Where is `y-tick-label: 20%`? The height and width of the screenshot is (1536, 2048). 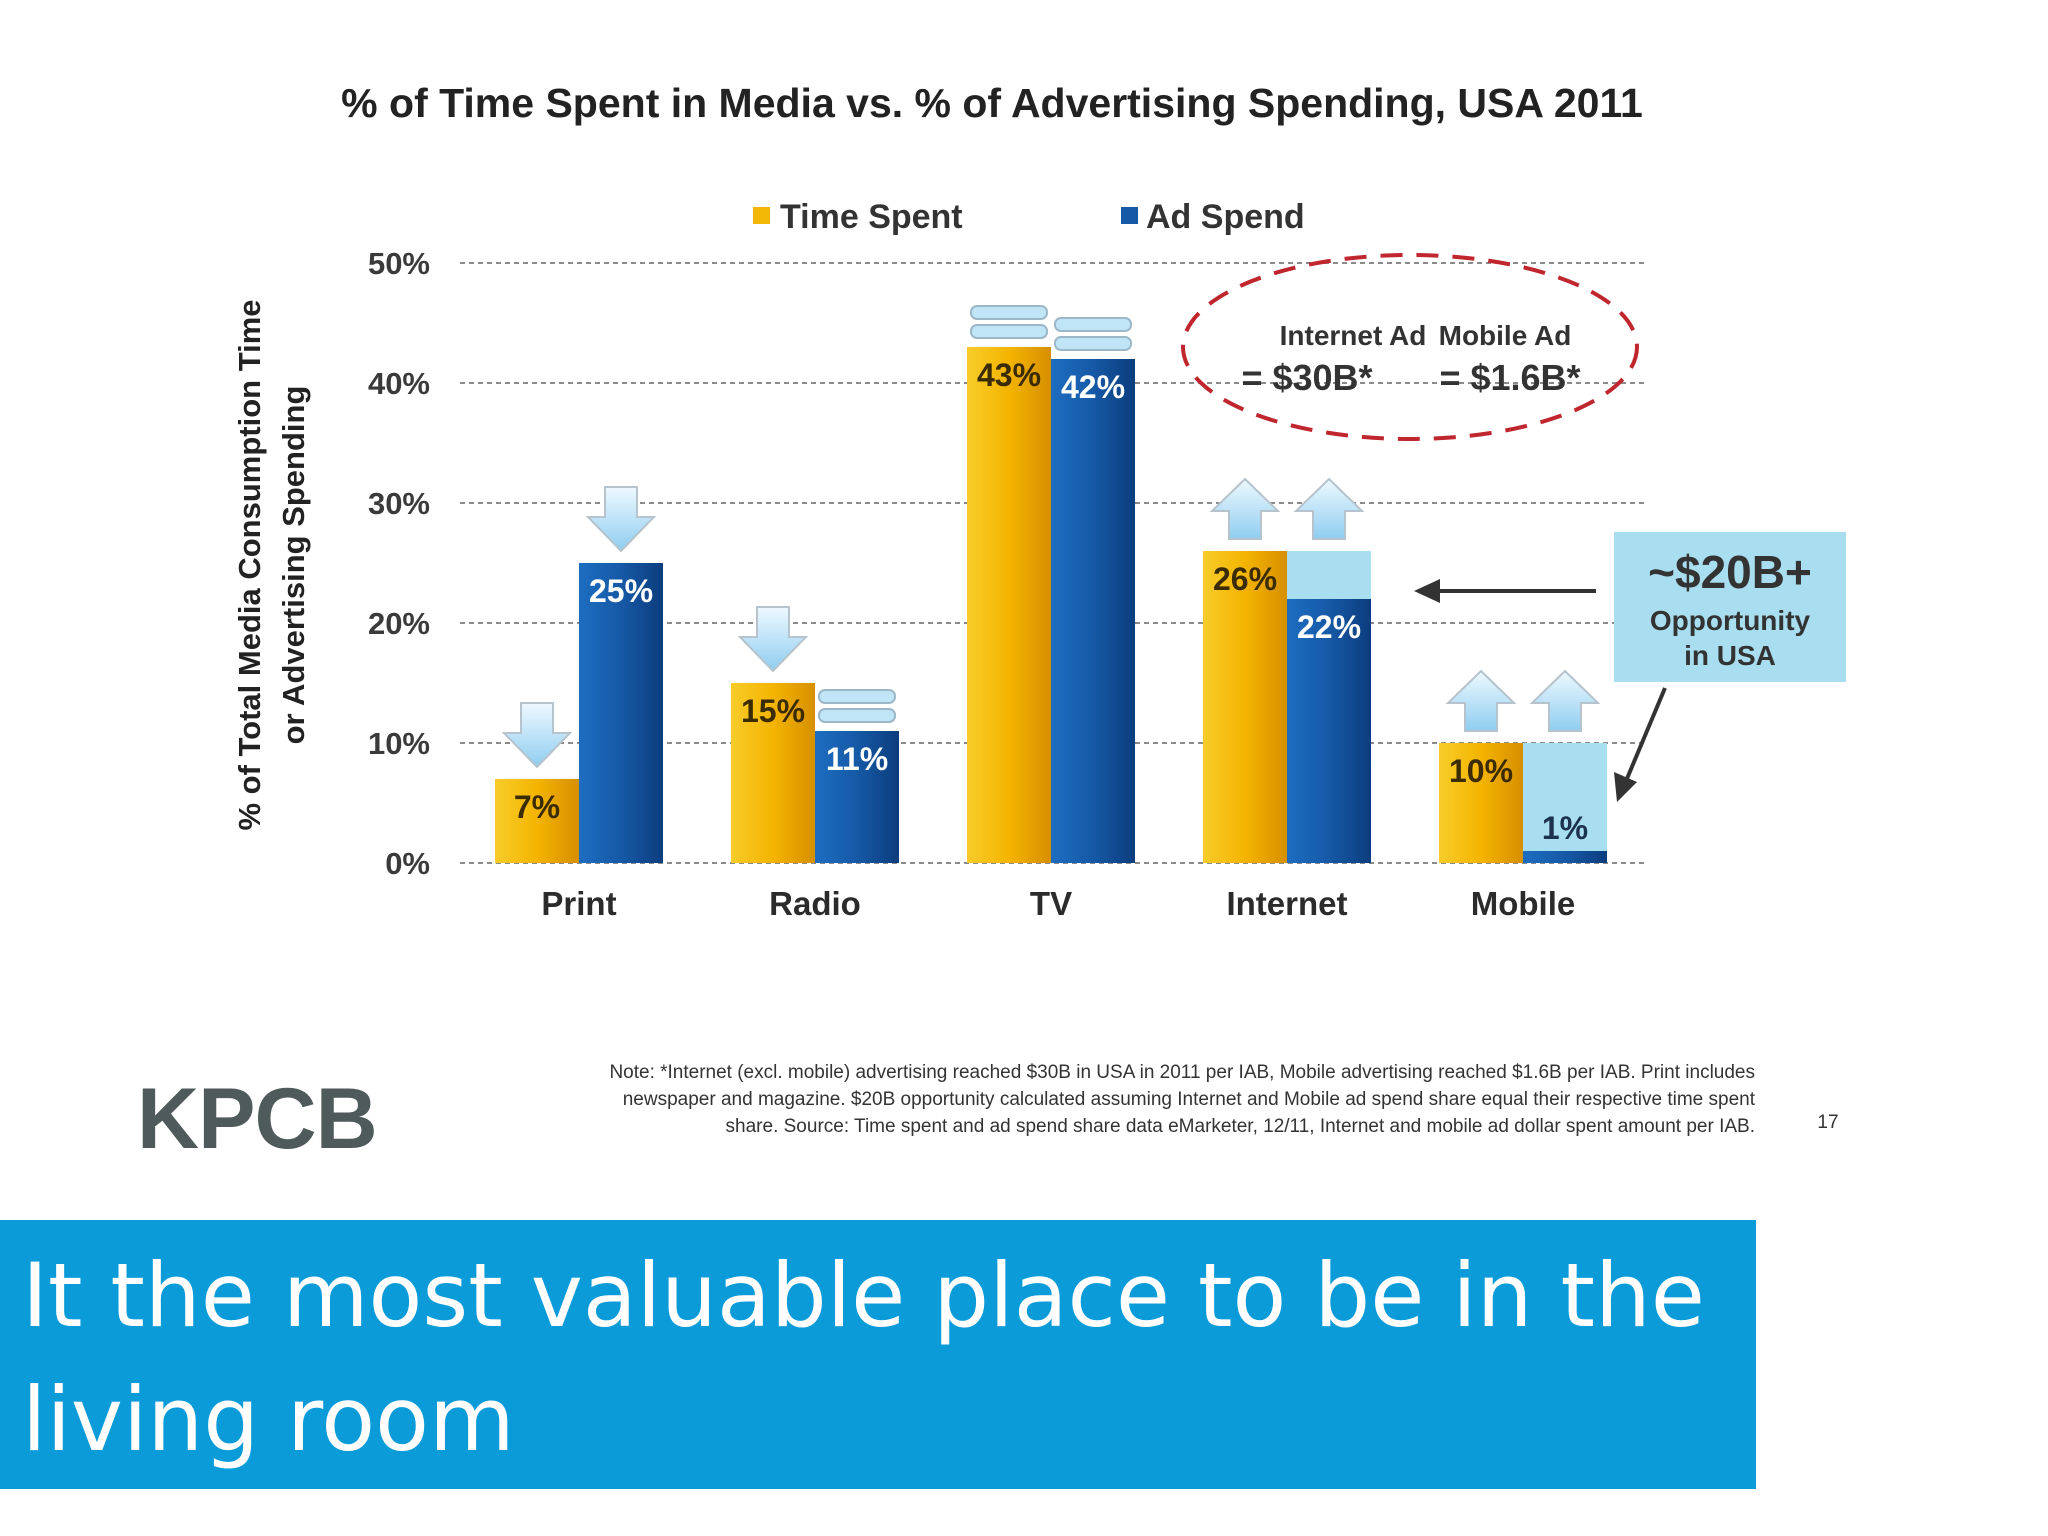
y-tick-label: 20% is located at coordinates (399, 623).